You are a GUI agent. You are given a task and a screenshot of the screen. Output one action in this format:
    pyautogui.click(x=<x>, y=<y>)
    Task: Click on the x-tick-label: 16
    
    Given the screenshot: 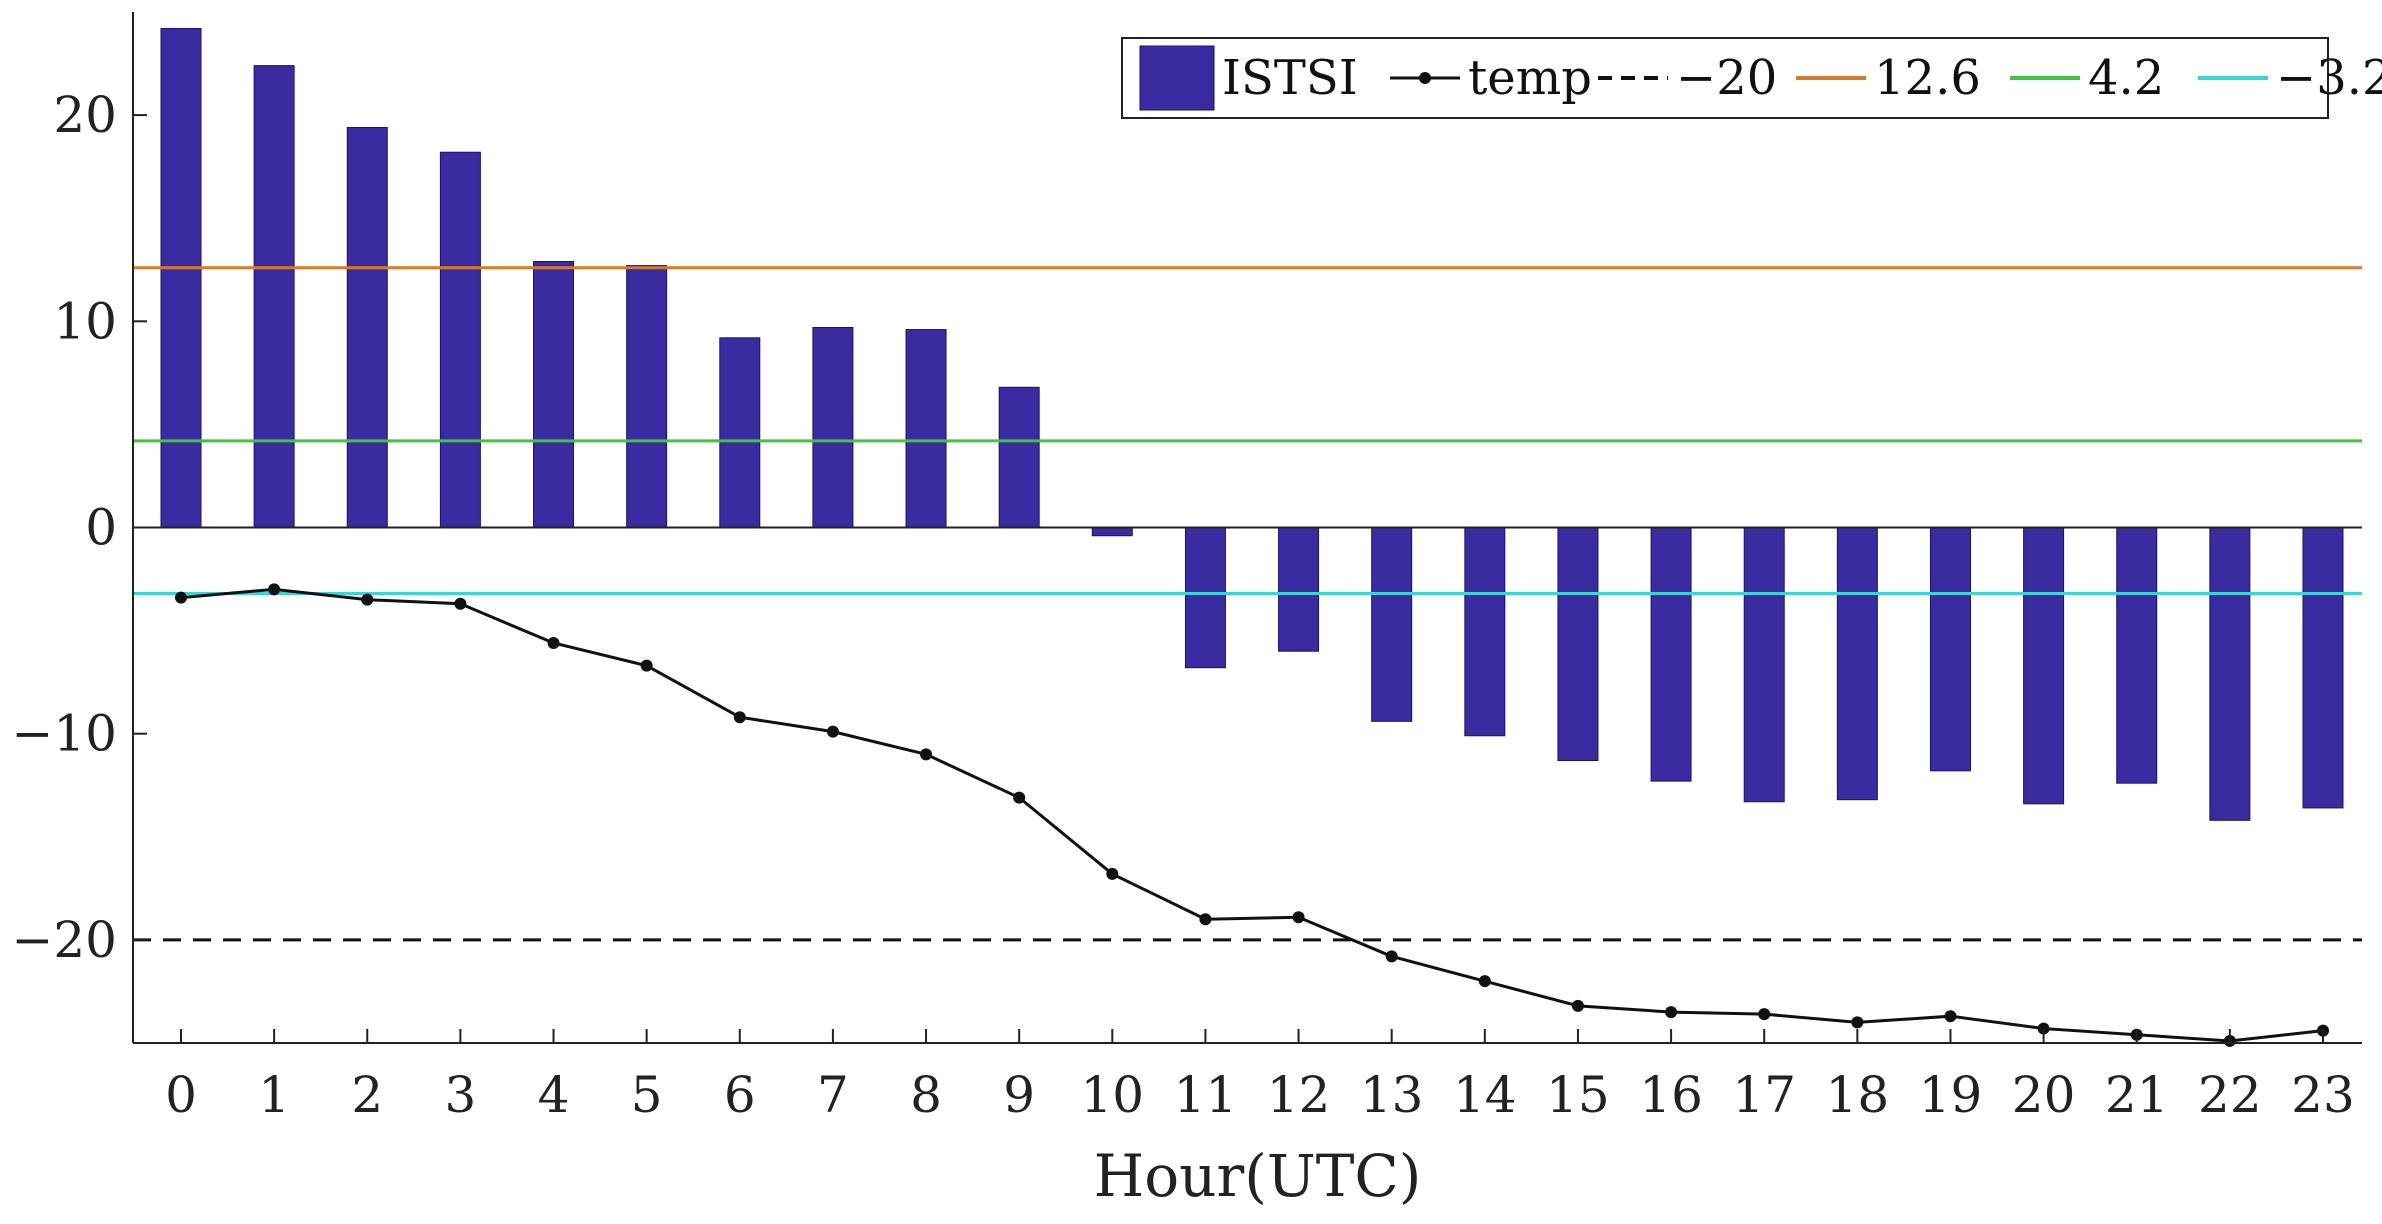 What is the action you would take?
    pyautogui.click(x=1671, y=1095)
    